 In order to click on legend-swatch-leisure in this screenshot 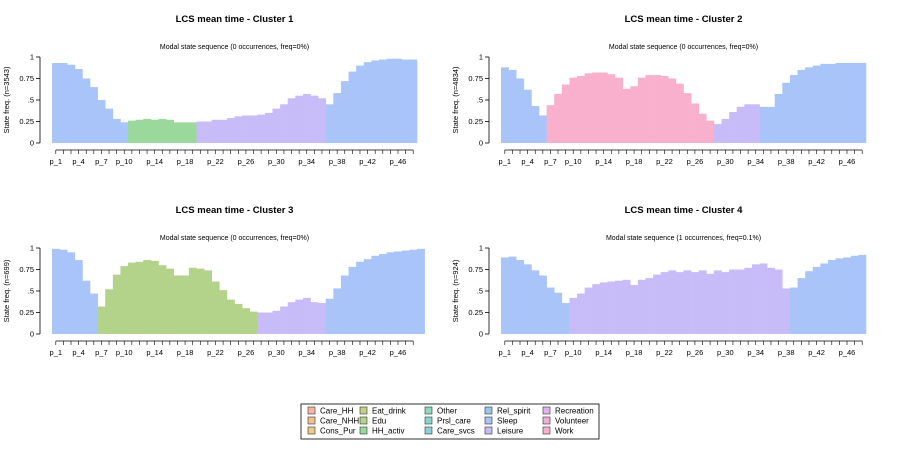, I will do `click(488, 430)`.